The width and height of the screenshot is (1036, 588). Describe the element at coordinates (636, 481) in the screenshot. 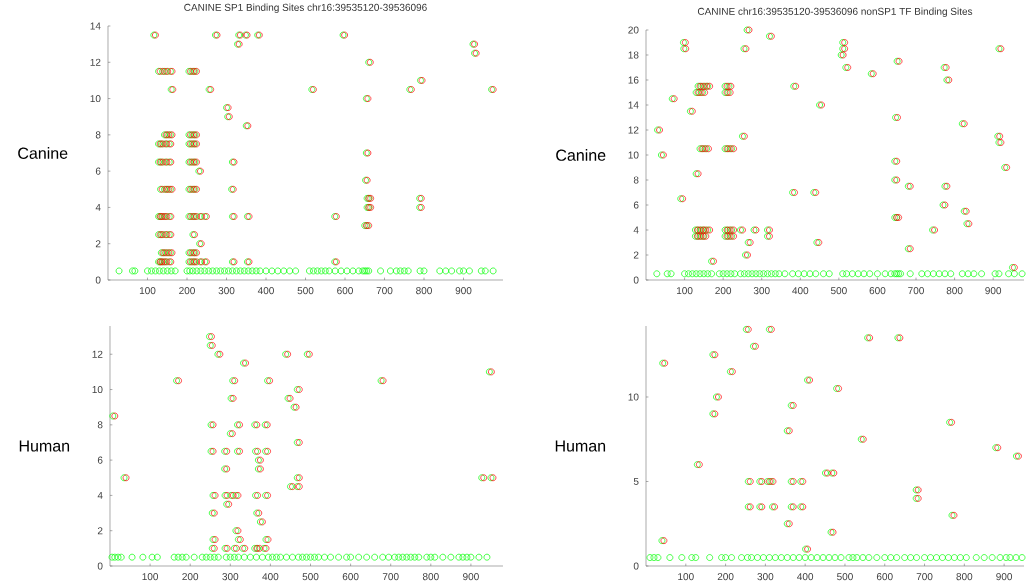

I see `y-tick-label: 5` at that location.